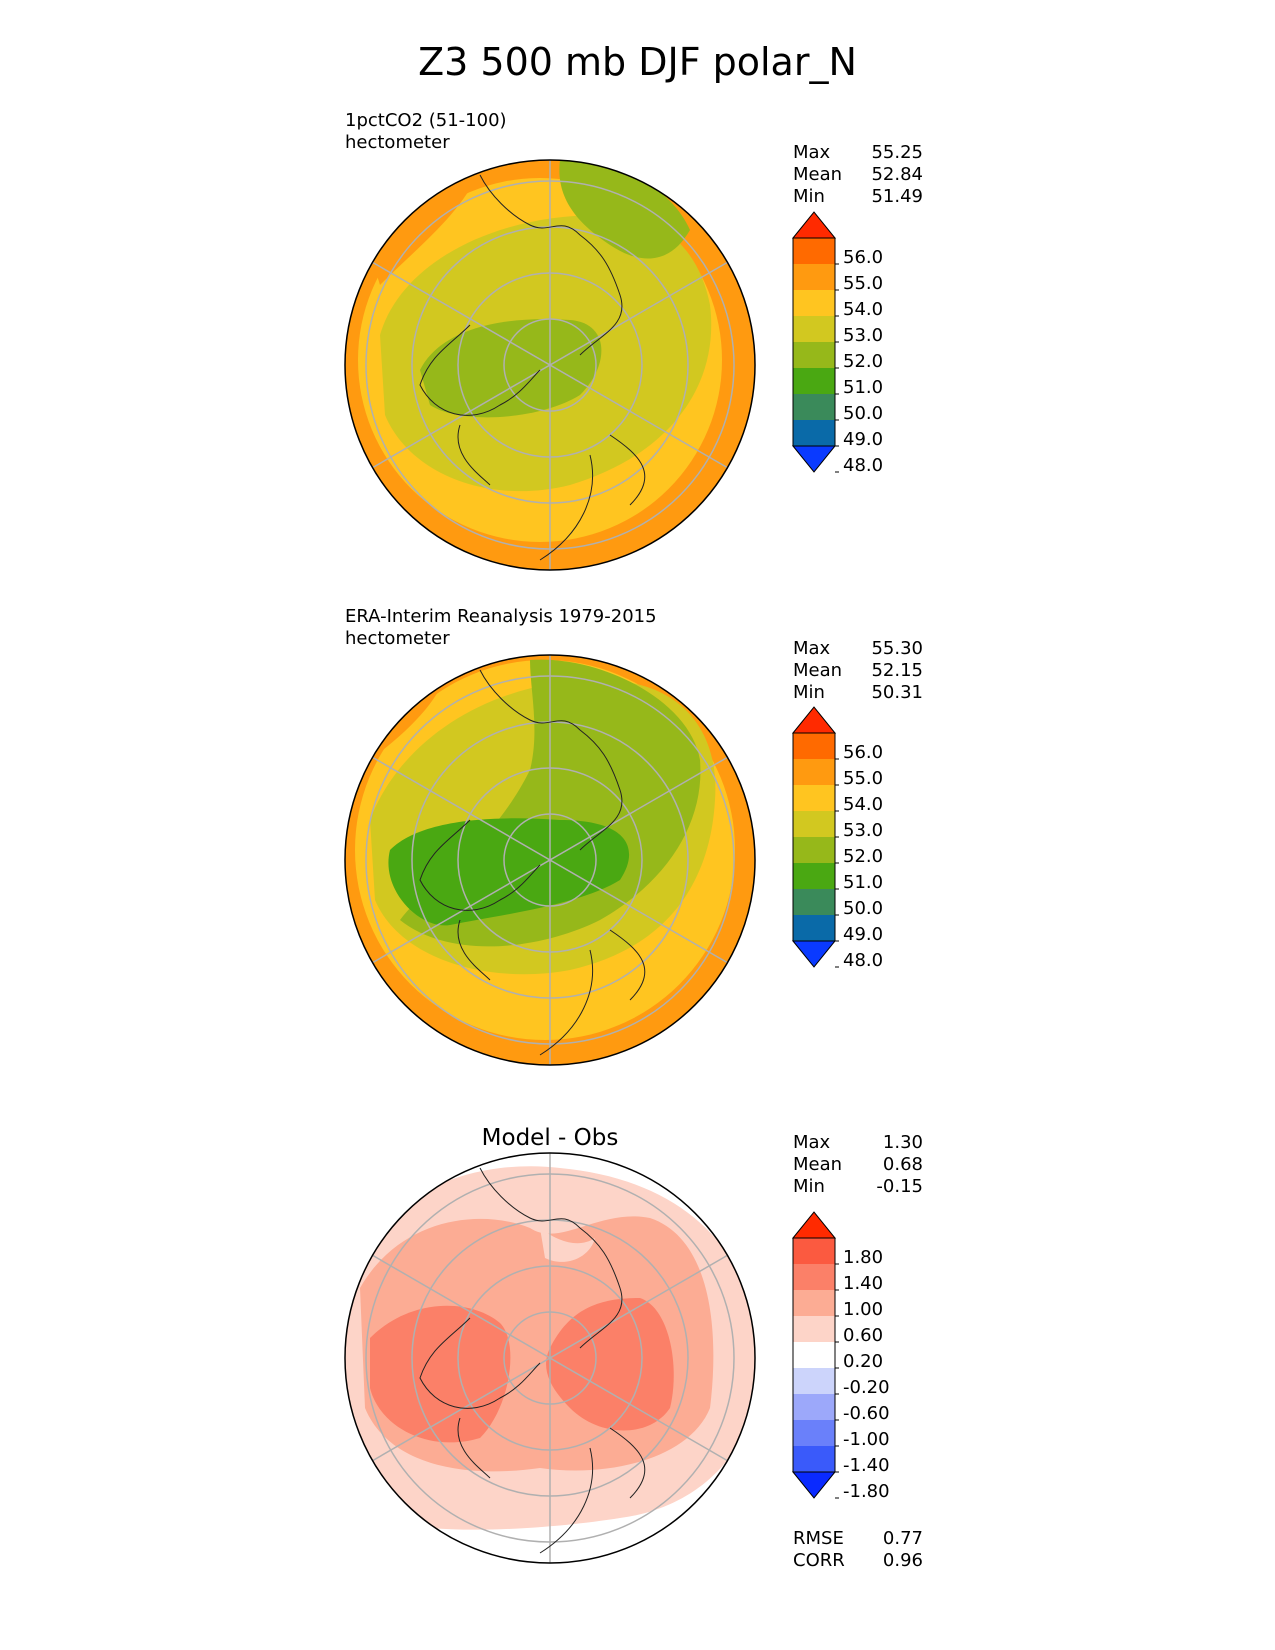 The image size is (1275, 1650). Describe the element at coordinates (902, 1142) in the screenshot. I see `stat-value: 1.30` at that location.